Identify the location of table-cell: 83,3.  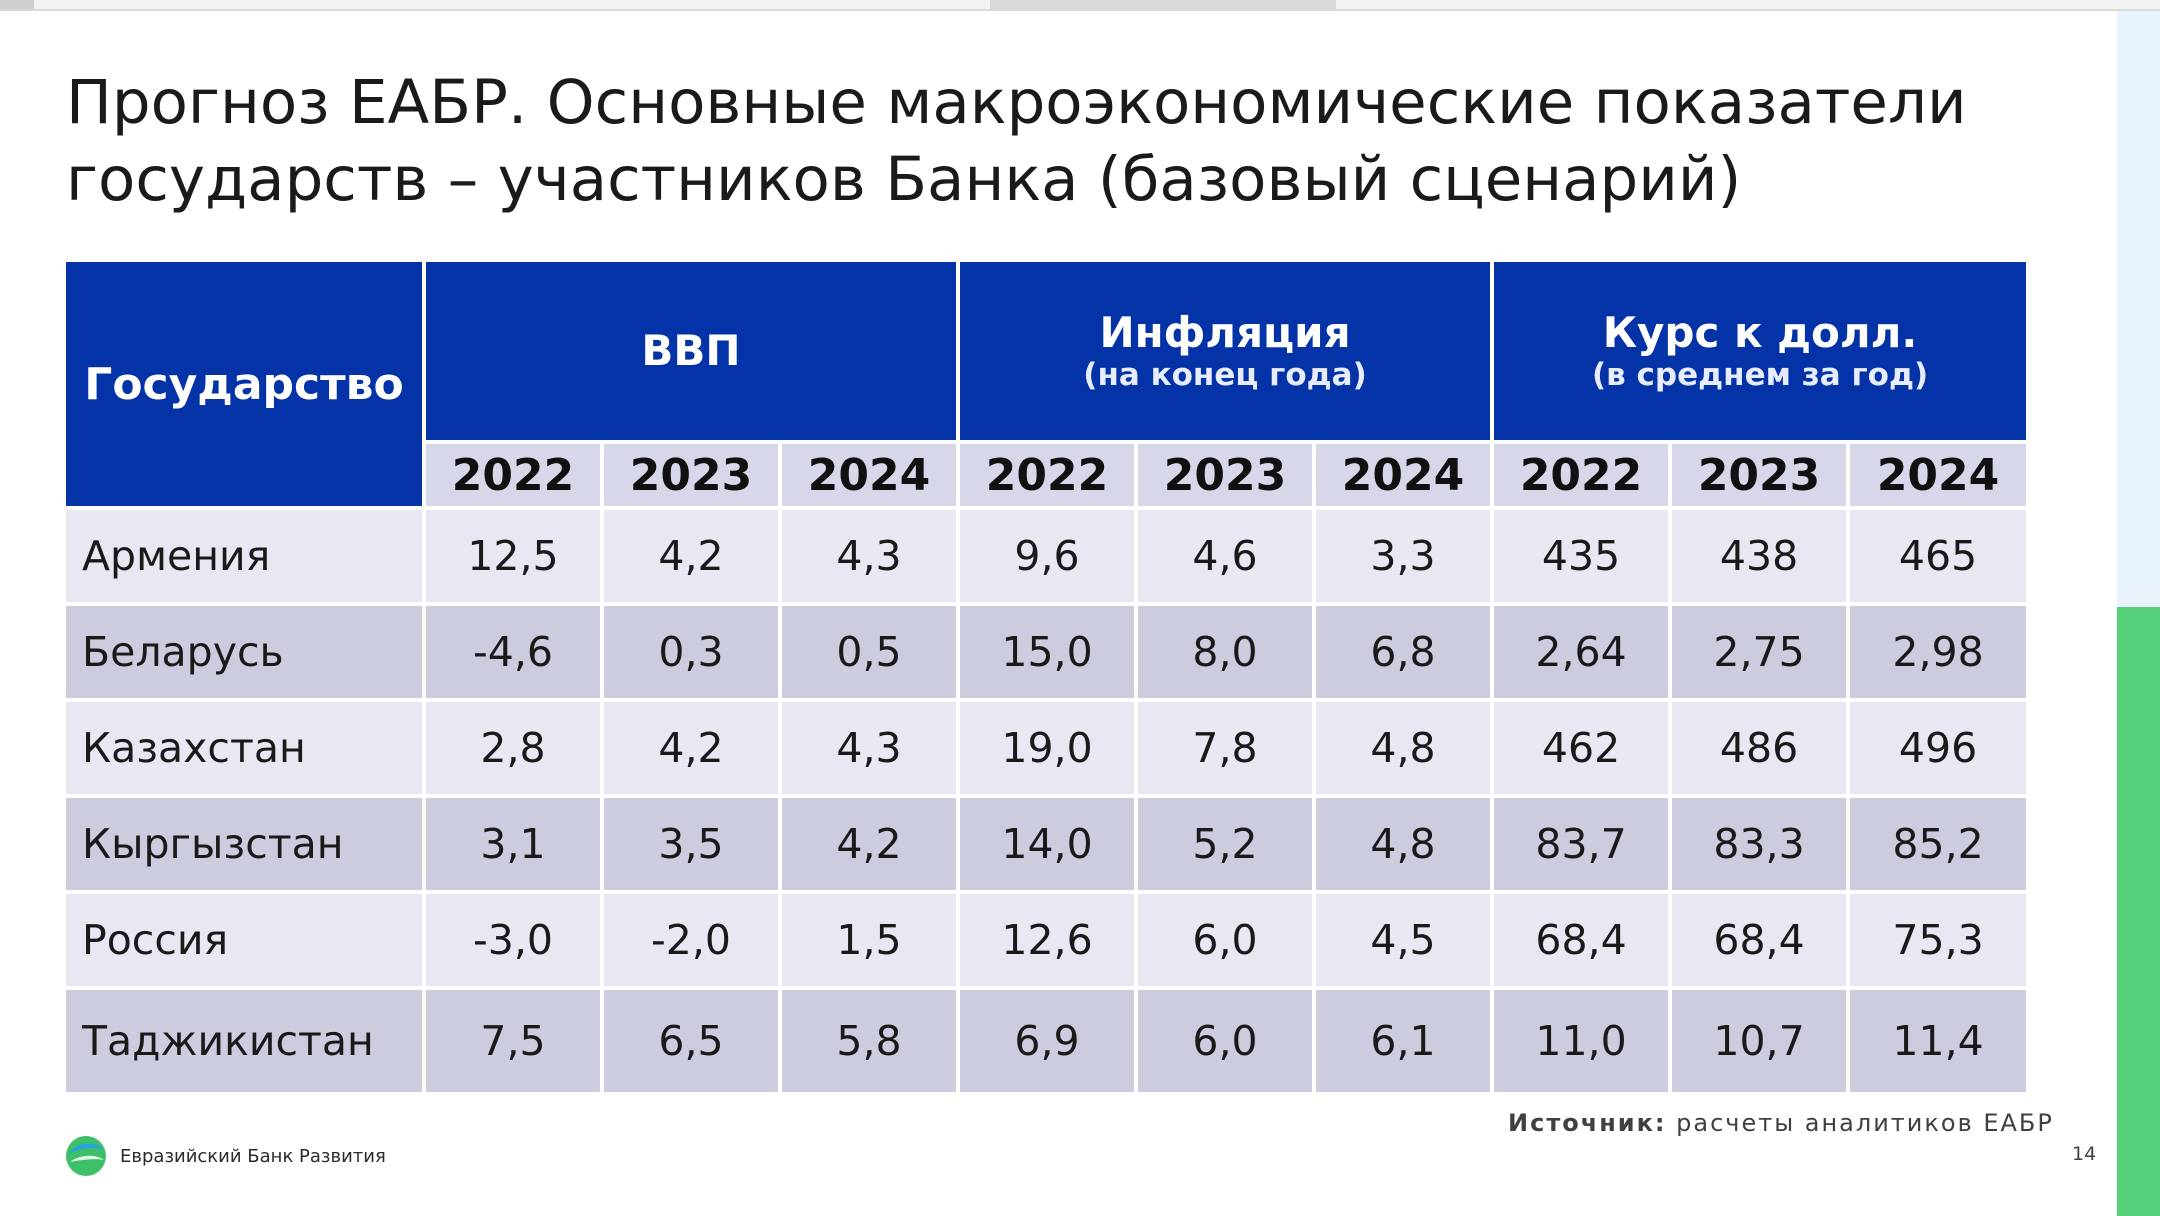
(1761, 846).